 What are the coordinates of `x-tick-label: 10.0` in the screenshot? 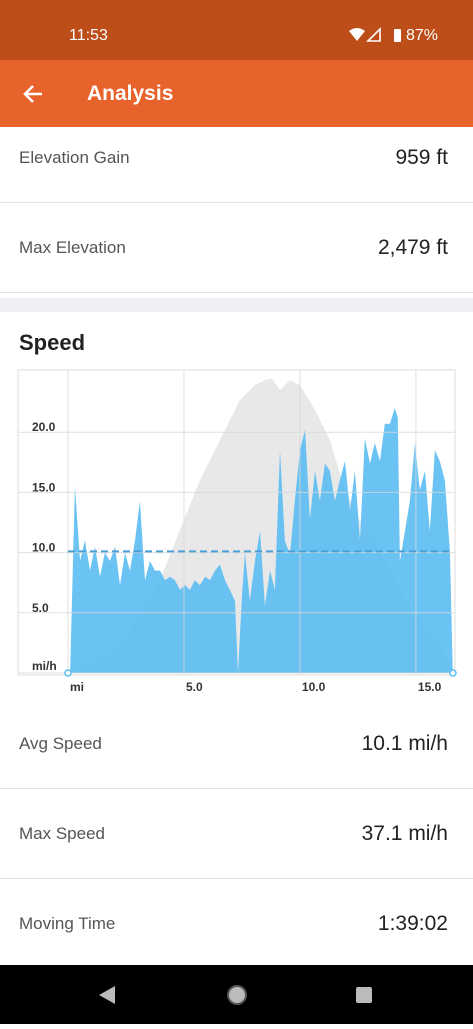 It's located at (314, 687).